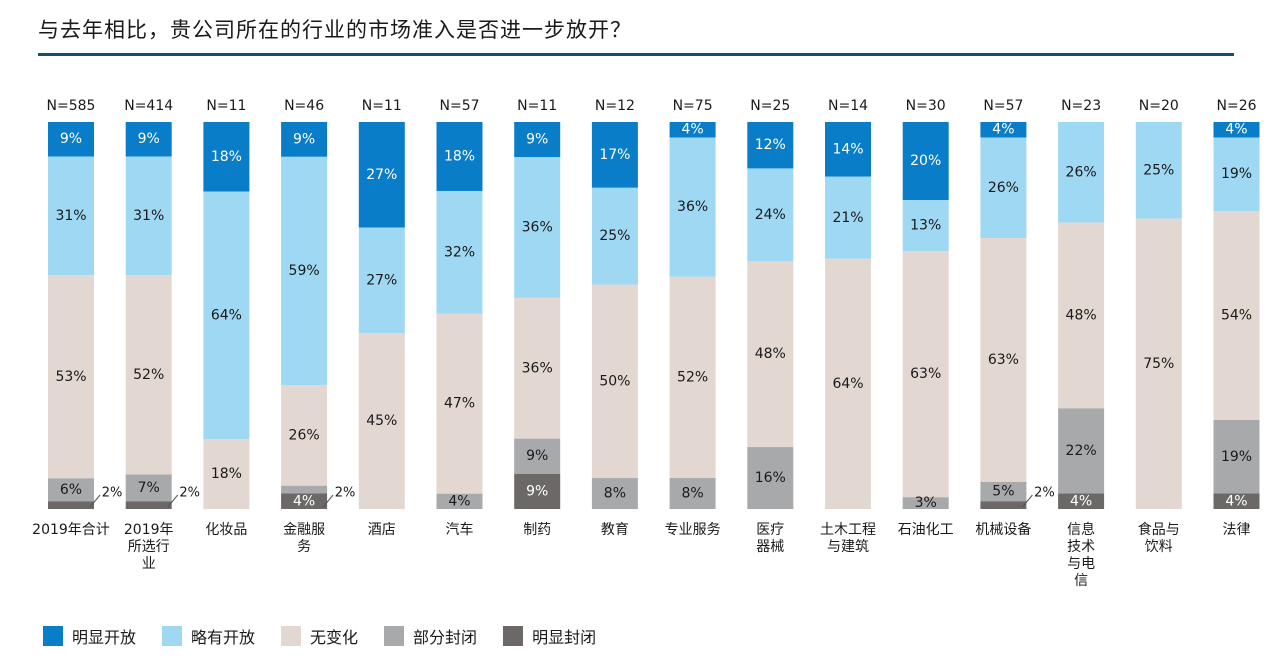  What do you see at coordinates (549, 636) in the screenshot?
I see `legend-item: 明显封闭` at bounding box center [549, 636].